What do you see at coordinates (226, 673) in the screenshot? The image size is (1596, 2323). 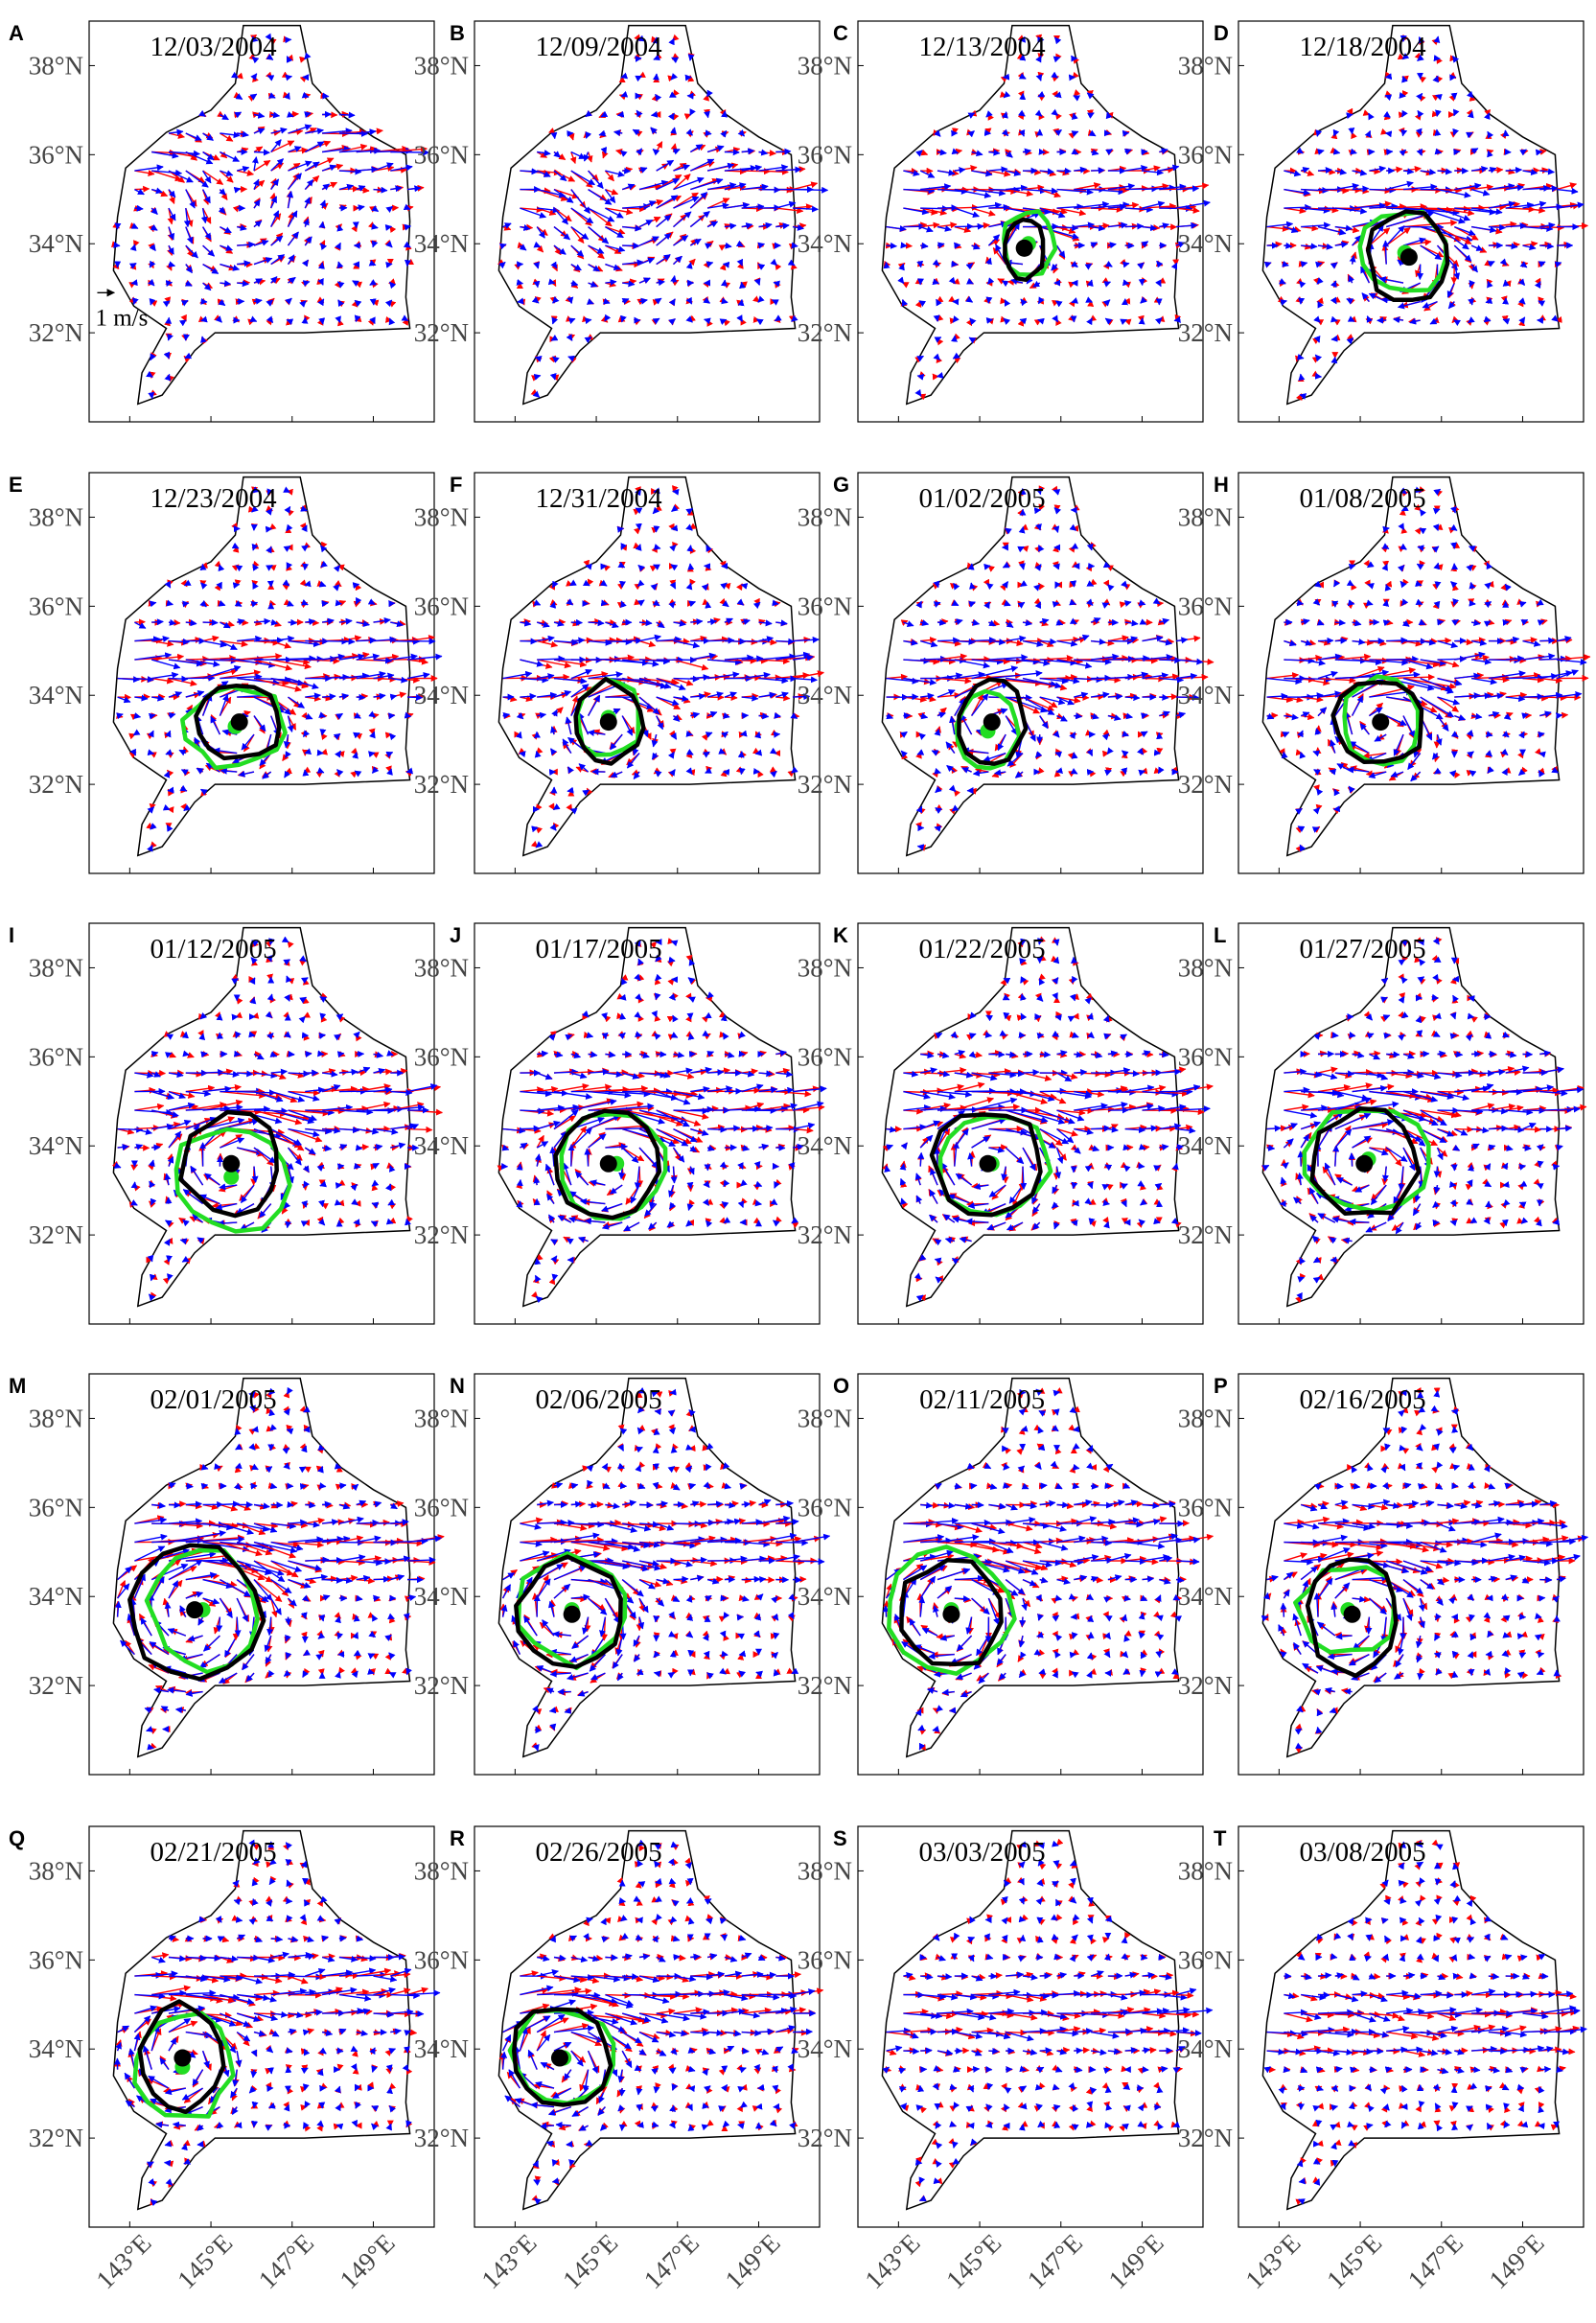 I see `panel-e: E 12/23/2004 32°N 34°N 36°N 38°N` at bounding box center [226, 673].